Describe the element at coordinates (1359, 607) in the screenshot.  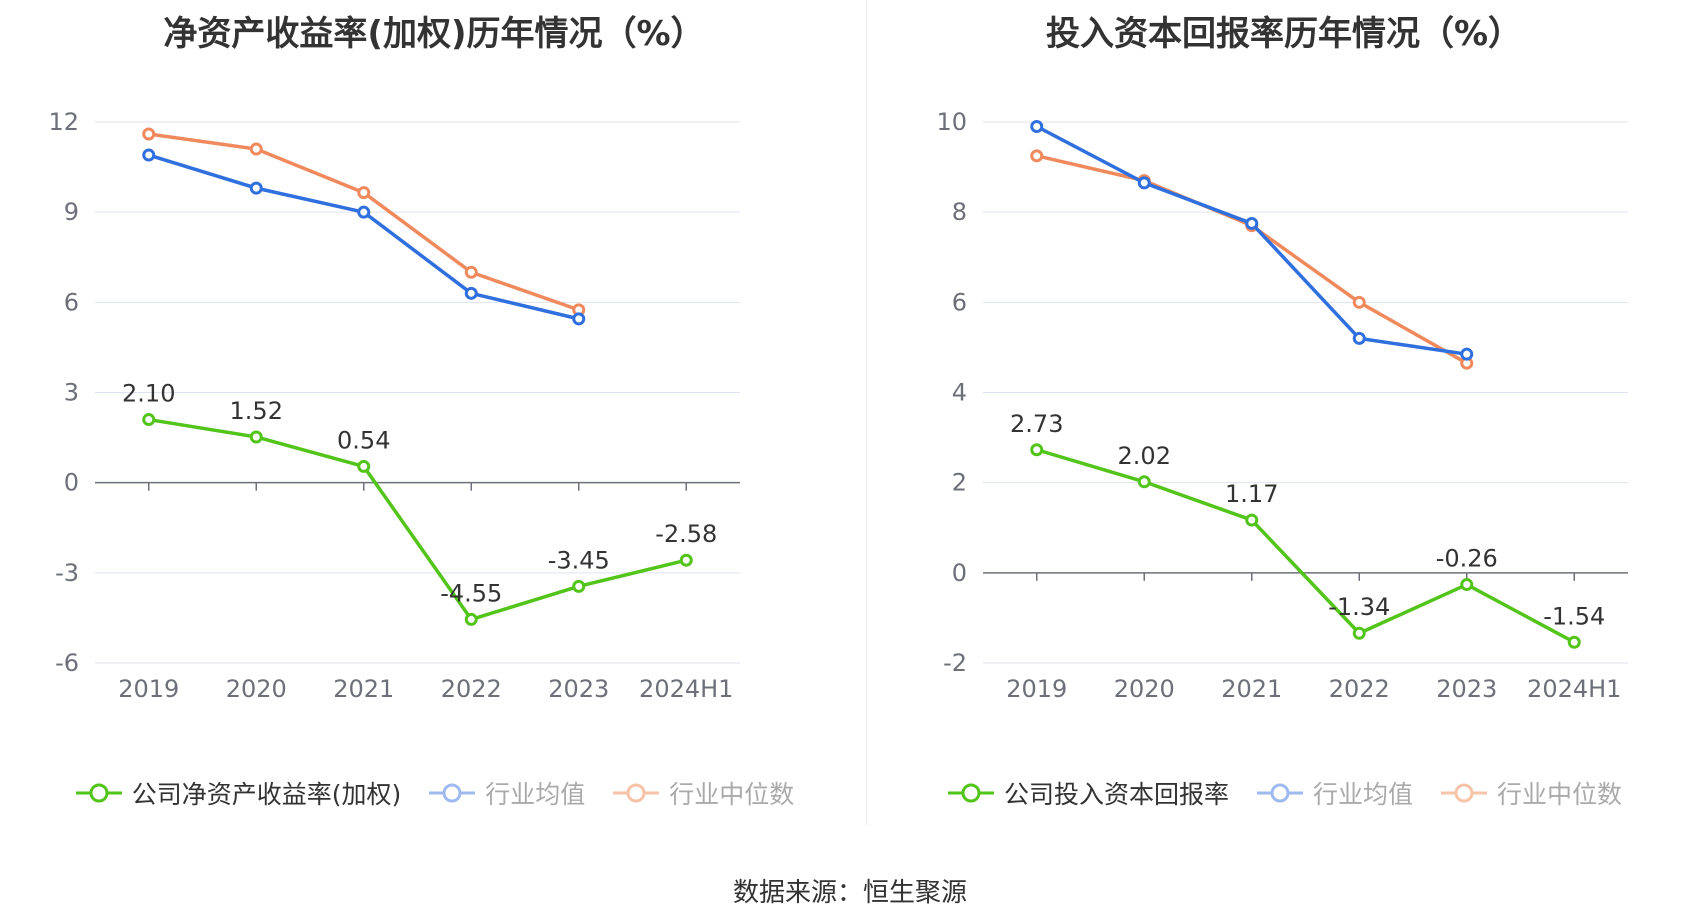
I see `data-label: -1.34` at that location.